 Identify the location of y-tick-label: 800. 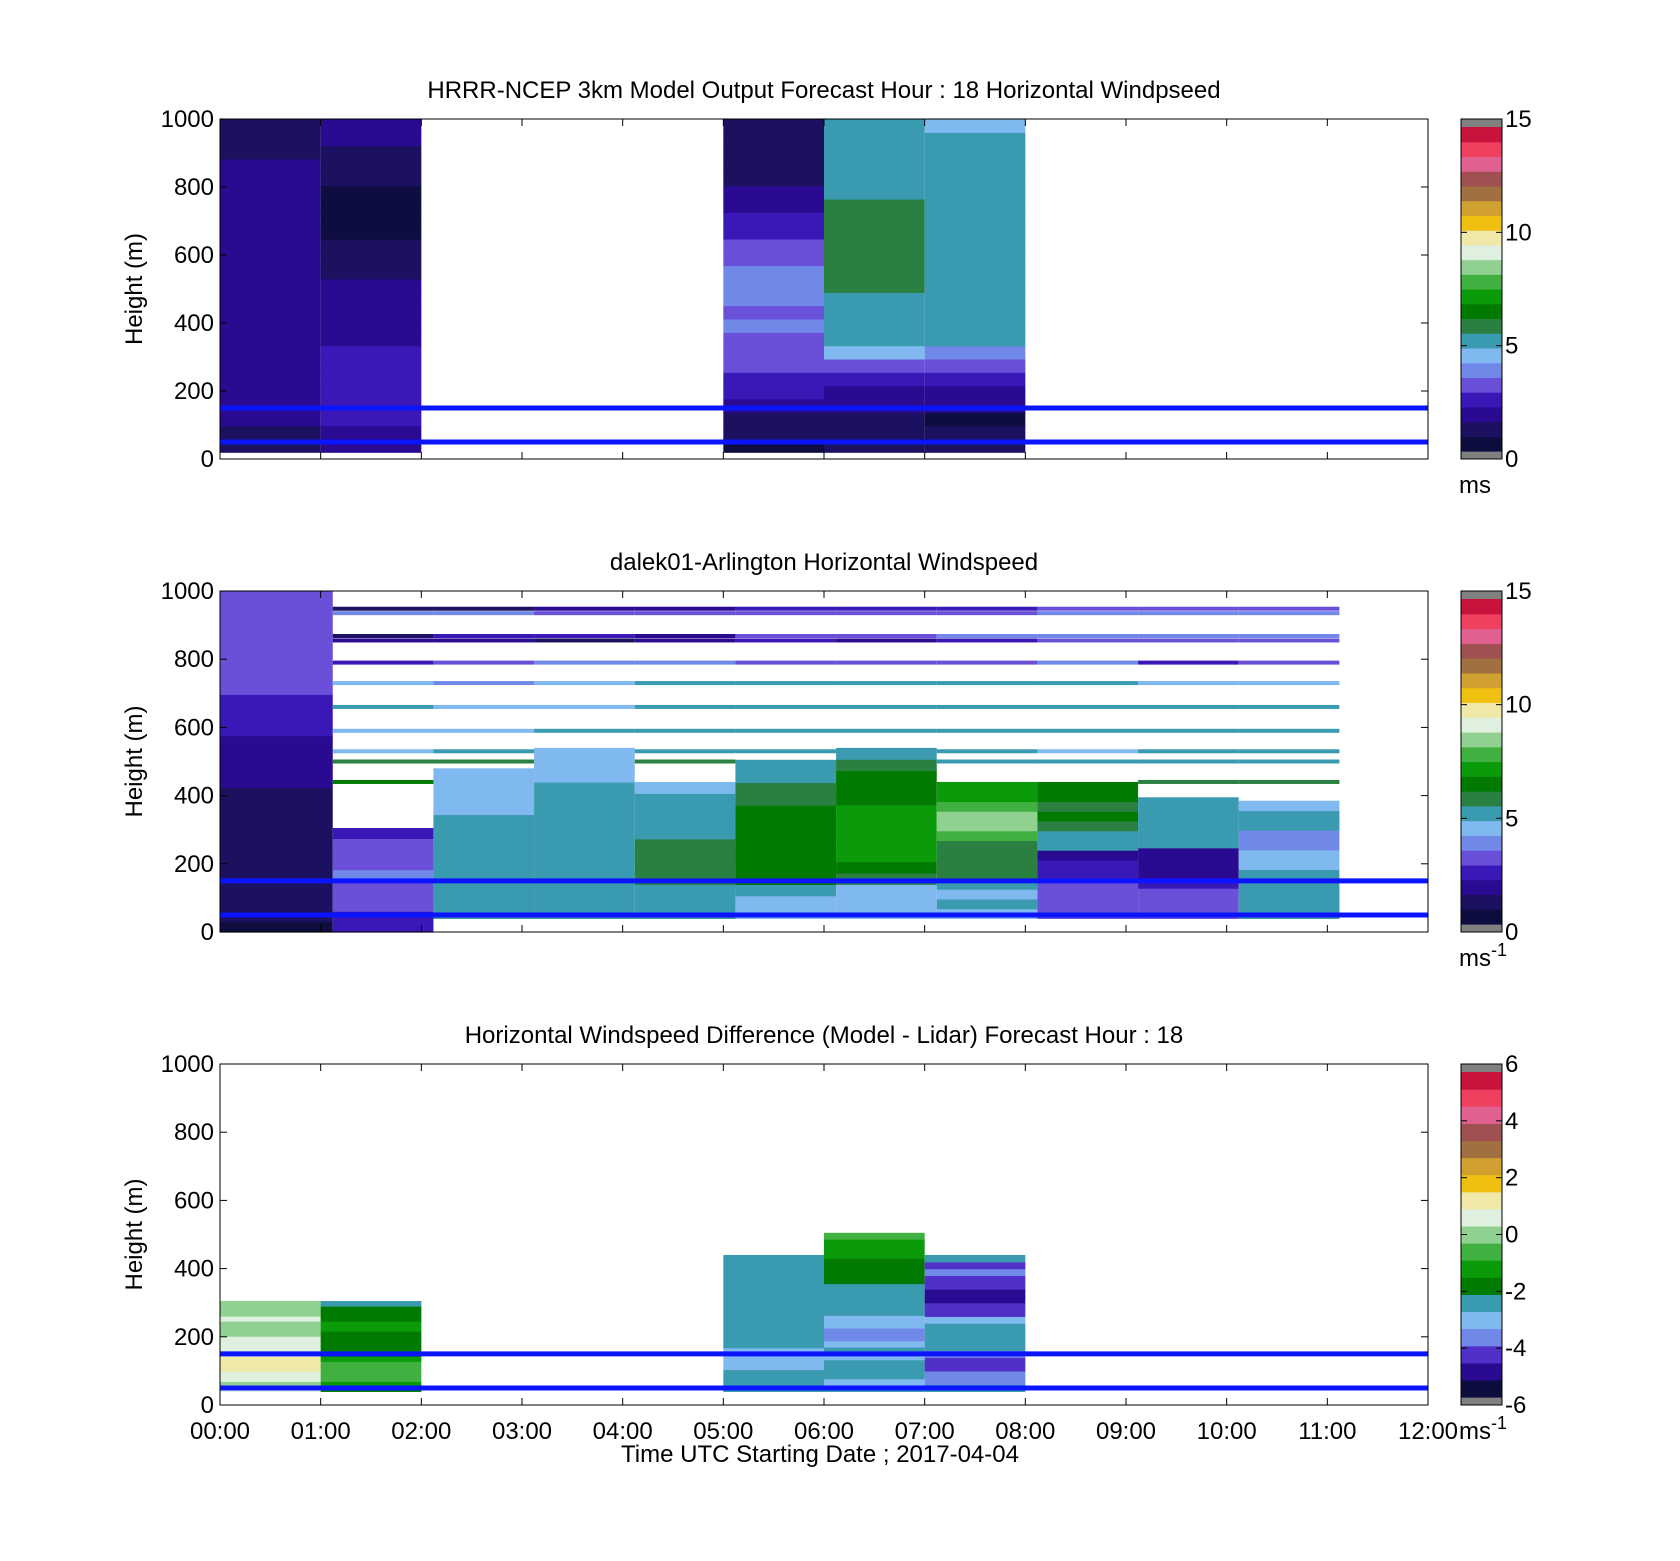
(194, 1132).